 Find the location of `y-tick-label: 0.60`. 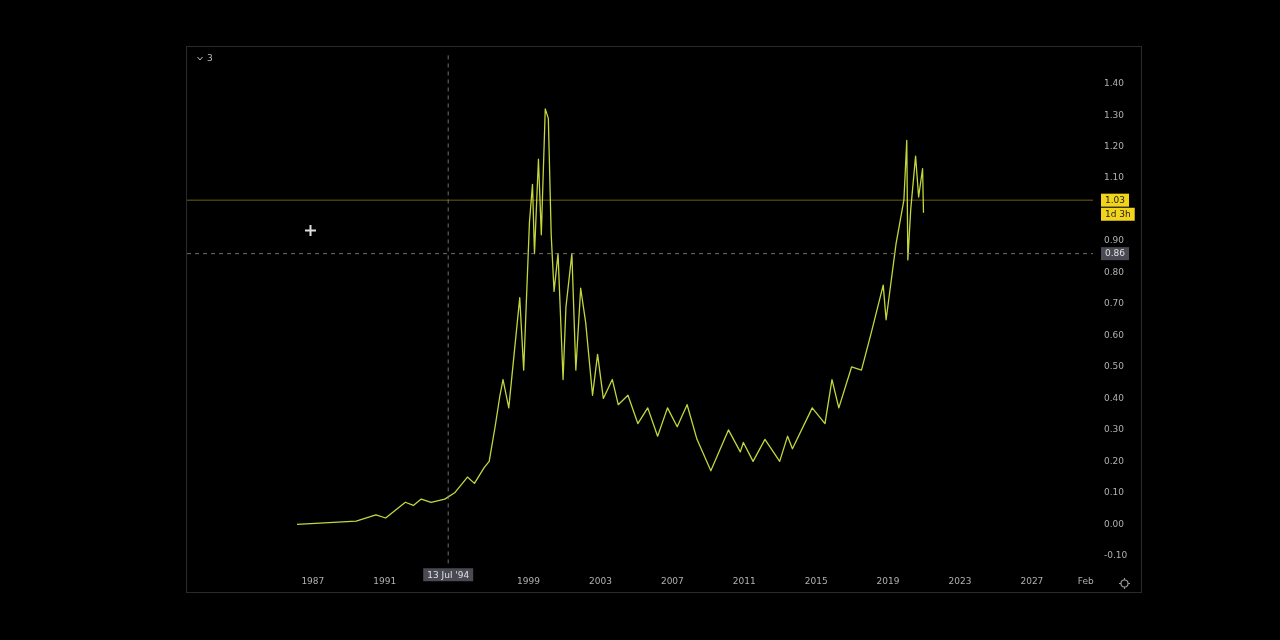

y-tick-label: 0.60 is located at coordinates (1114, 334).